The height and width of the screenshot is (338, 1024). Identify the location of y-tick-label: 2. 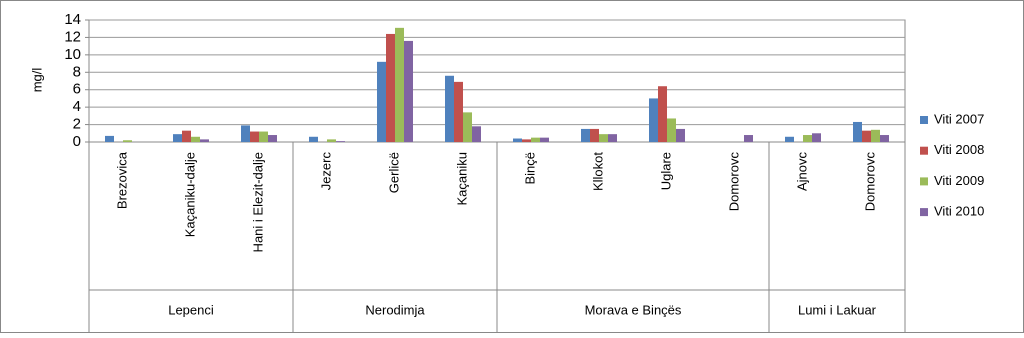
(77, 124).